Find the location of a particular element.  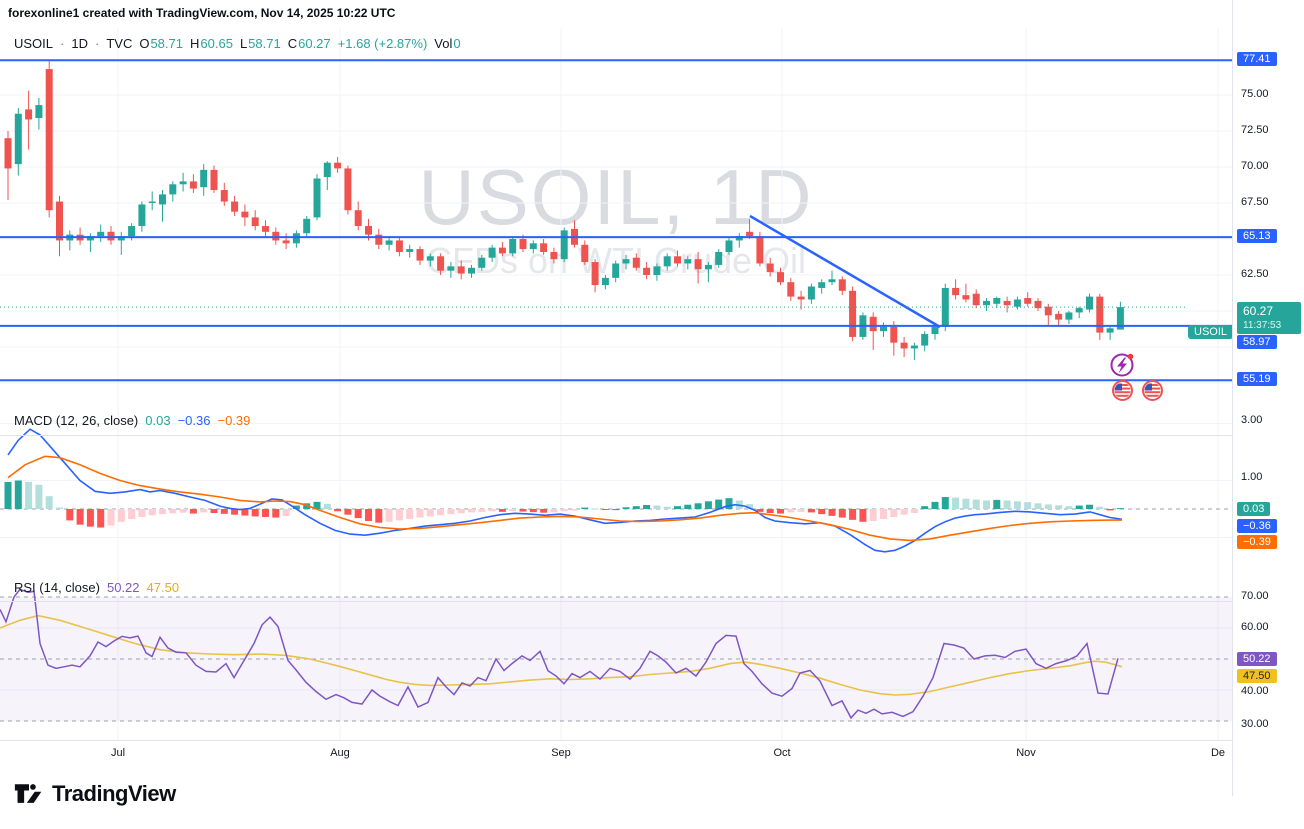

trend-line is located at coordinates (845, 271).